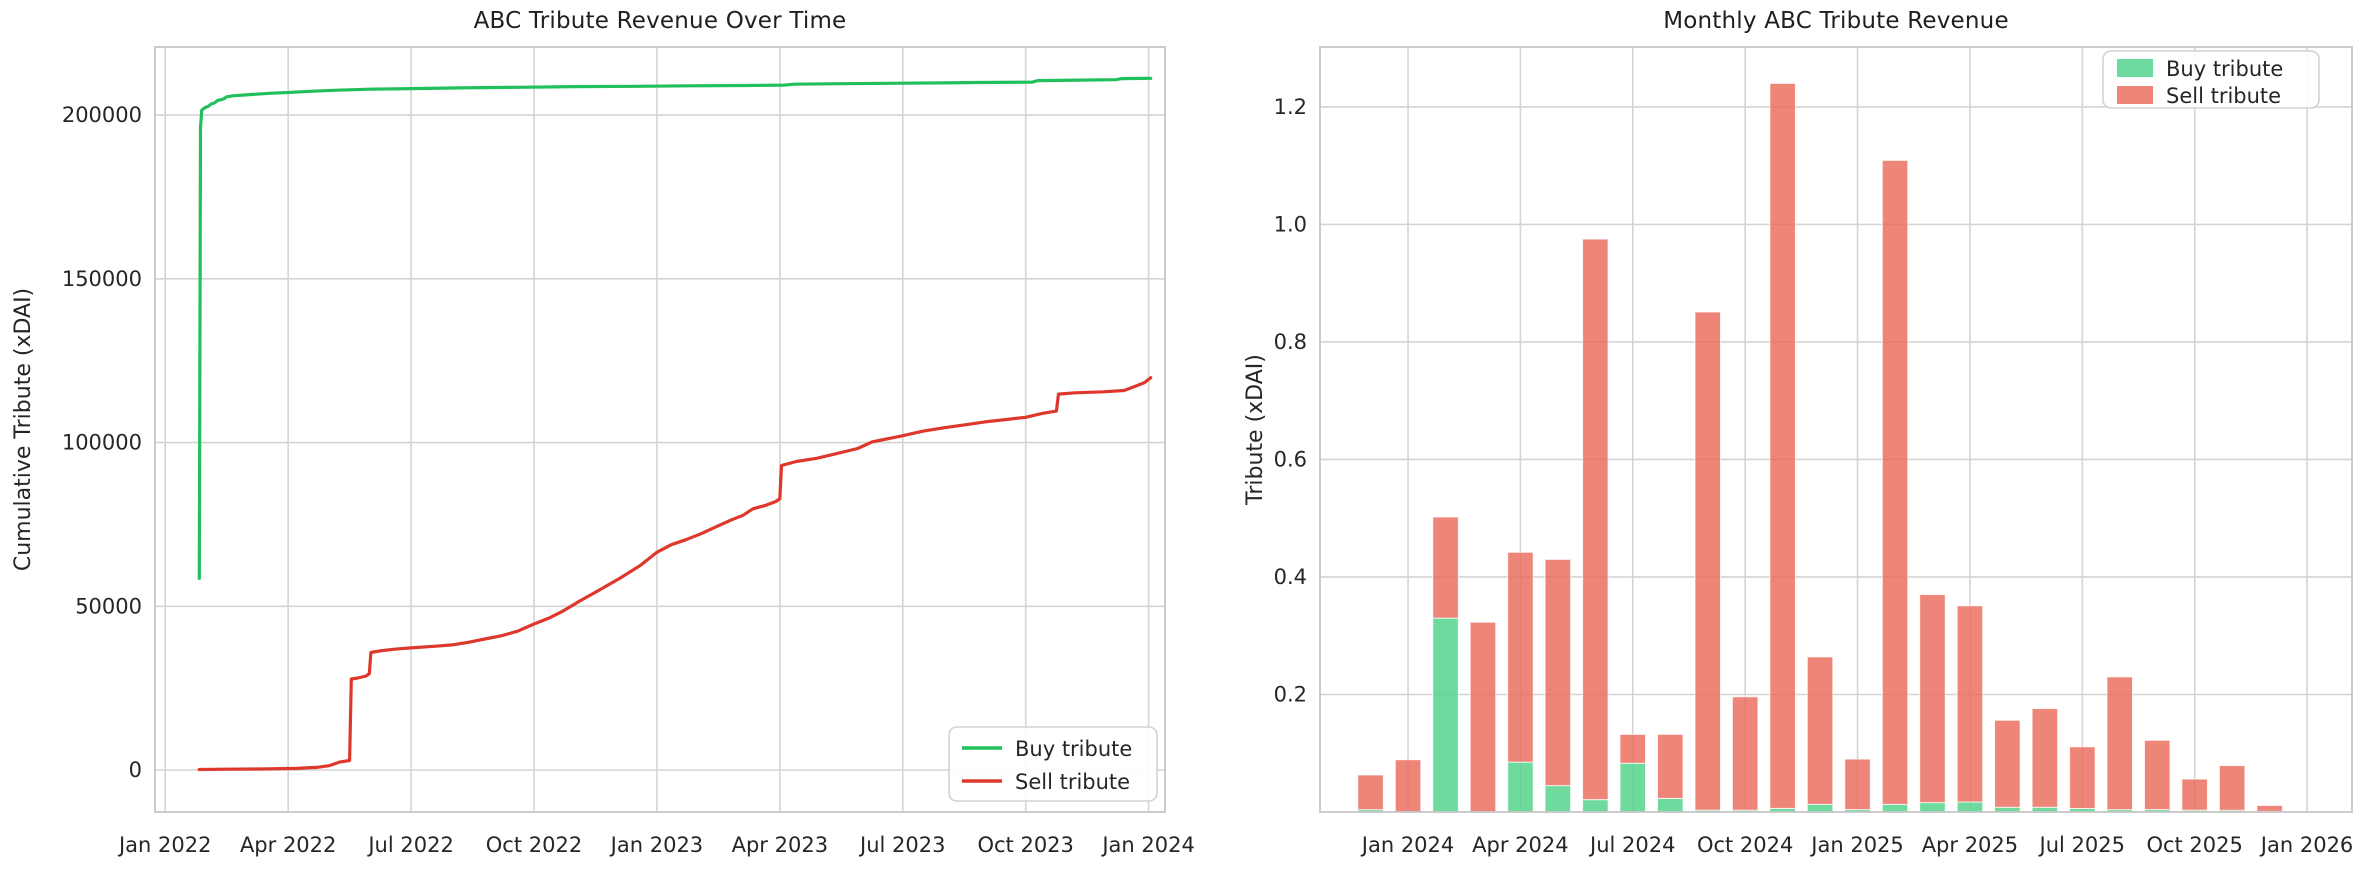 The height and width of the screenshot is (874, 2370). What do you see at coordinates (1290, 342) in the screenshot?
I see `y-tick-label: 0.8` at bounding box center [1290, 342].